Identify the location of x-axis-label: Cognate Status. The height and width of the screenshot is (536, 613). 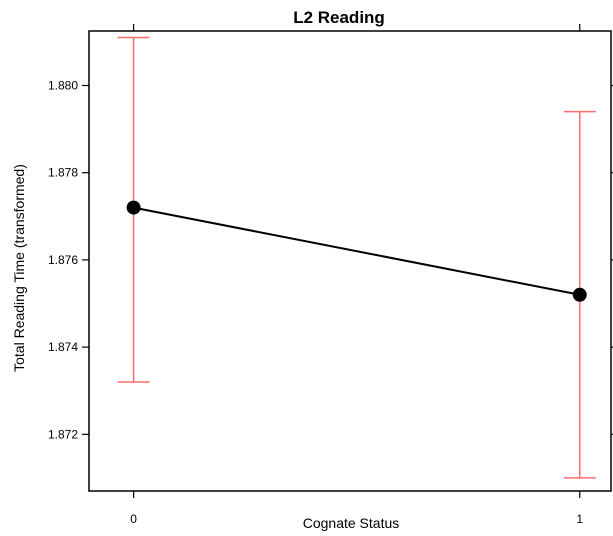
(351, 523).